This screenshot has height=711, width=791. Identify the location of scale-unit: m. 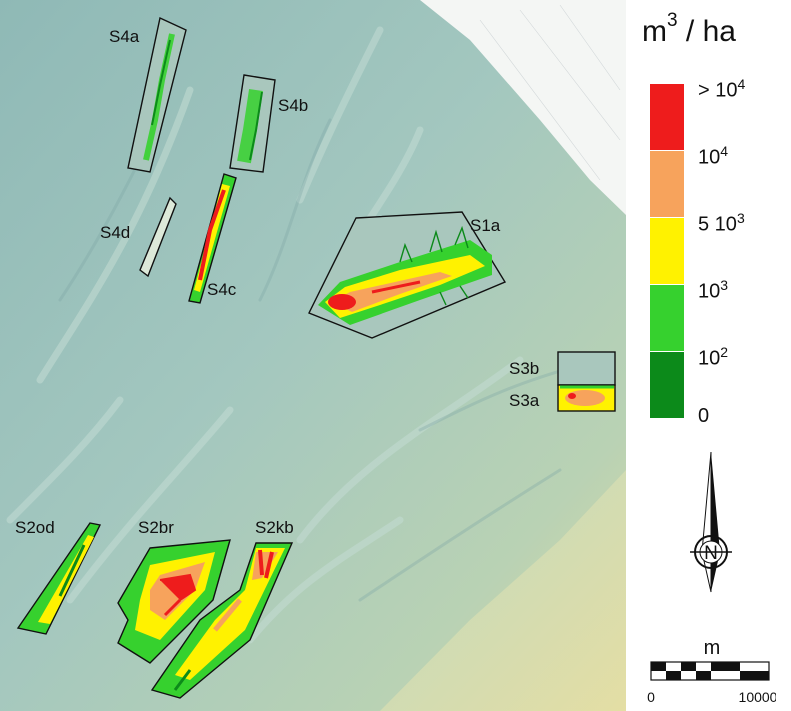
(712, 648).